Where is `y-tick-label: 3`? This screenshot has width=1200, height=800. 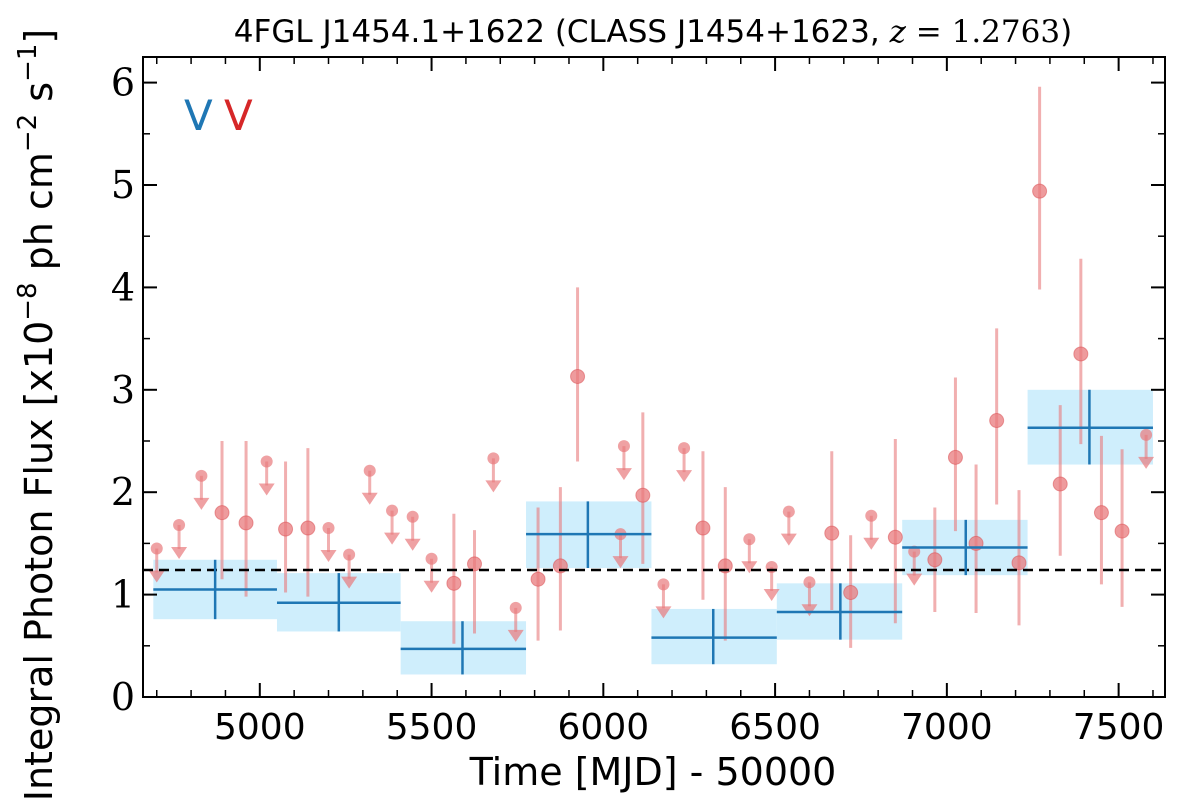
y-tick-label: 3 is located at coordinates (123, 390).